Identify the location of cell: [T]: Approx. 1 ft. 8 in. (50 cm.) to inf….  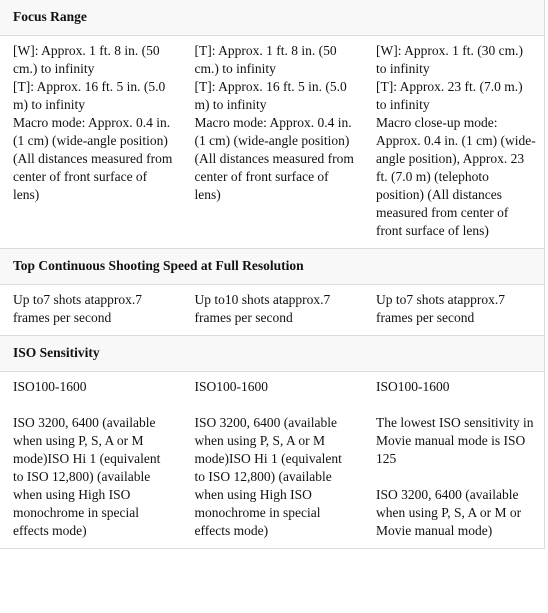
(272, 142).